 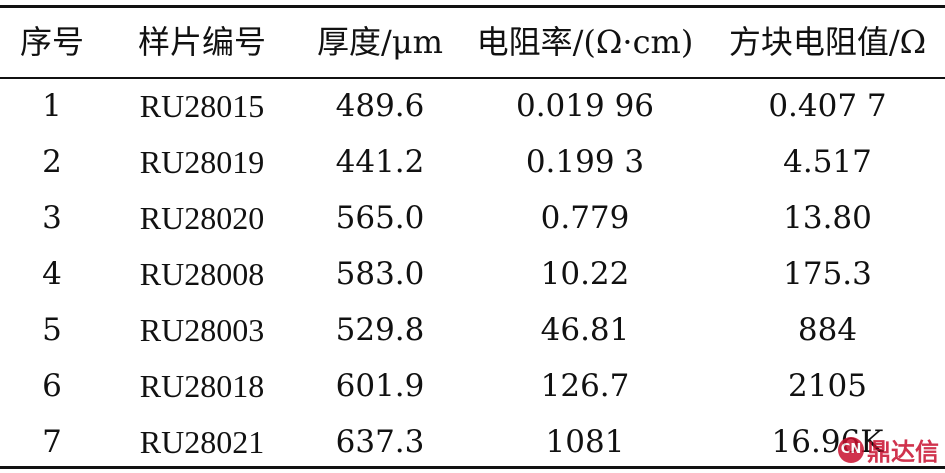 What do you see at coordinates (380, 330) in the screenshot?
I see `cell-thickness: 529.8` at bounding box center [380, 330].